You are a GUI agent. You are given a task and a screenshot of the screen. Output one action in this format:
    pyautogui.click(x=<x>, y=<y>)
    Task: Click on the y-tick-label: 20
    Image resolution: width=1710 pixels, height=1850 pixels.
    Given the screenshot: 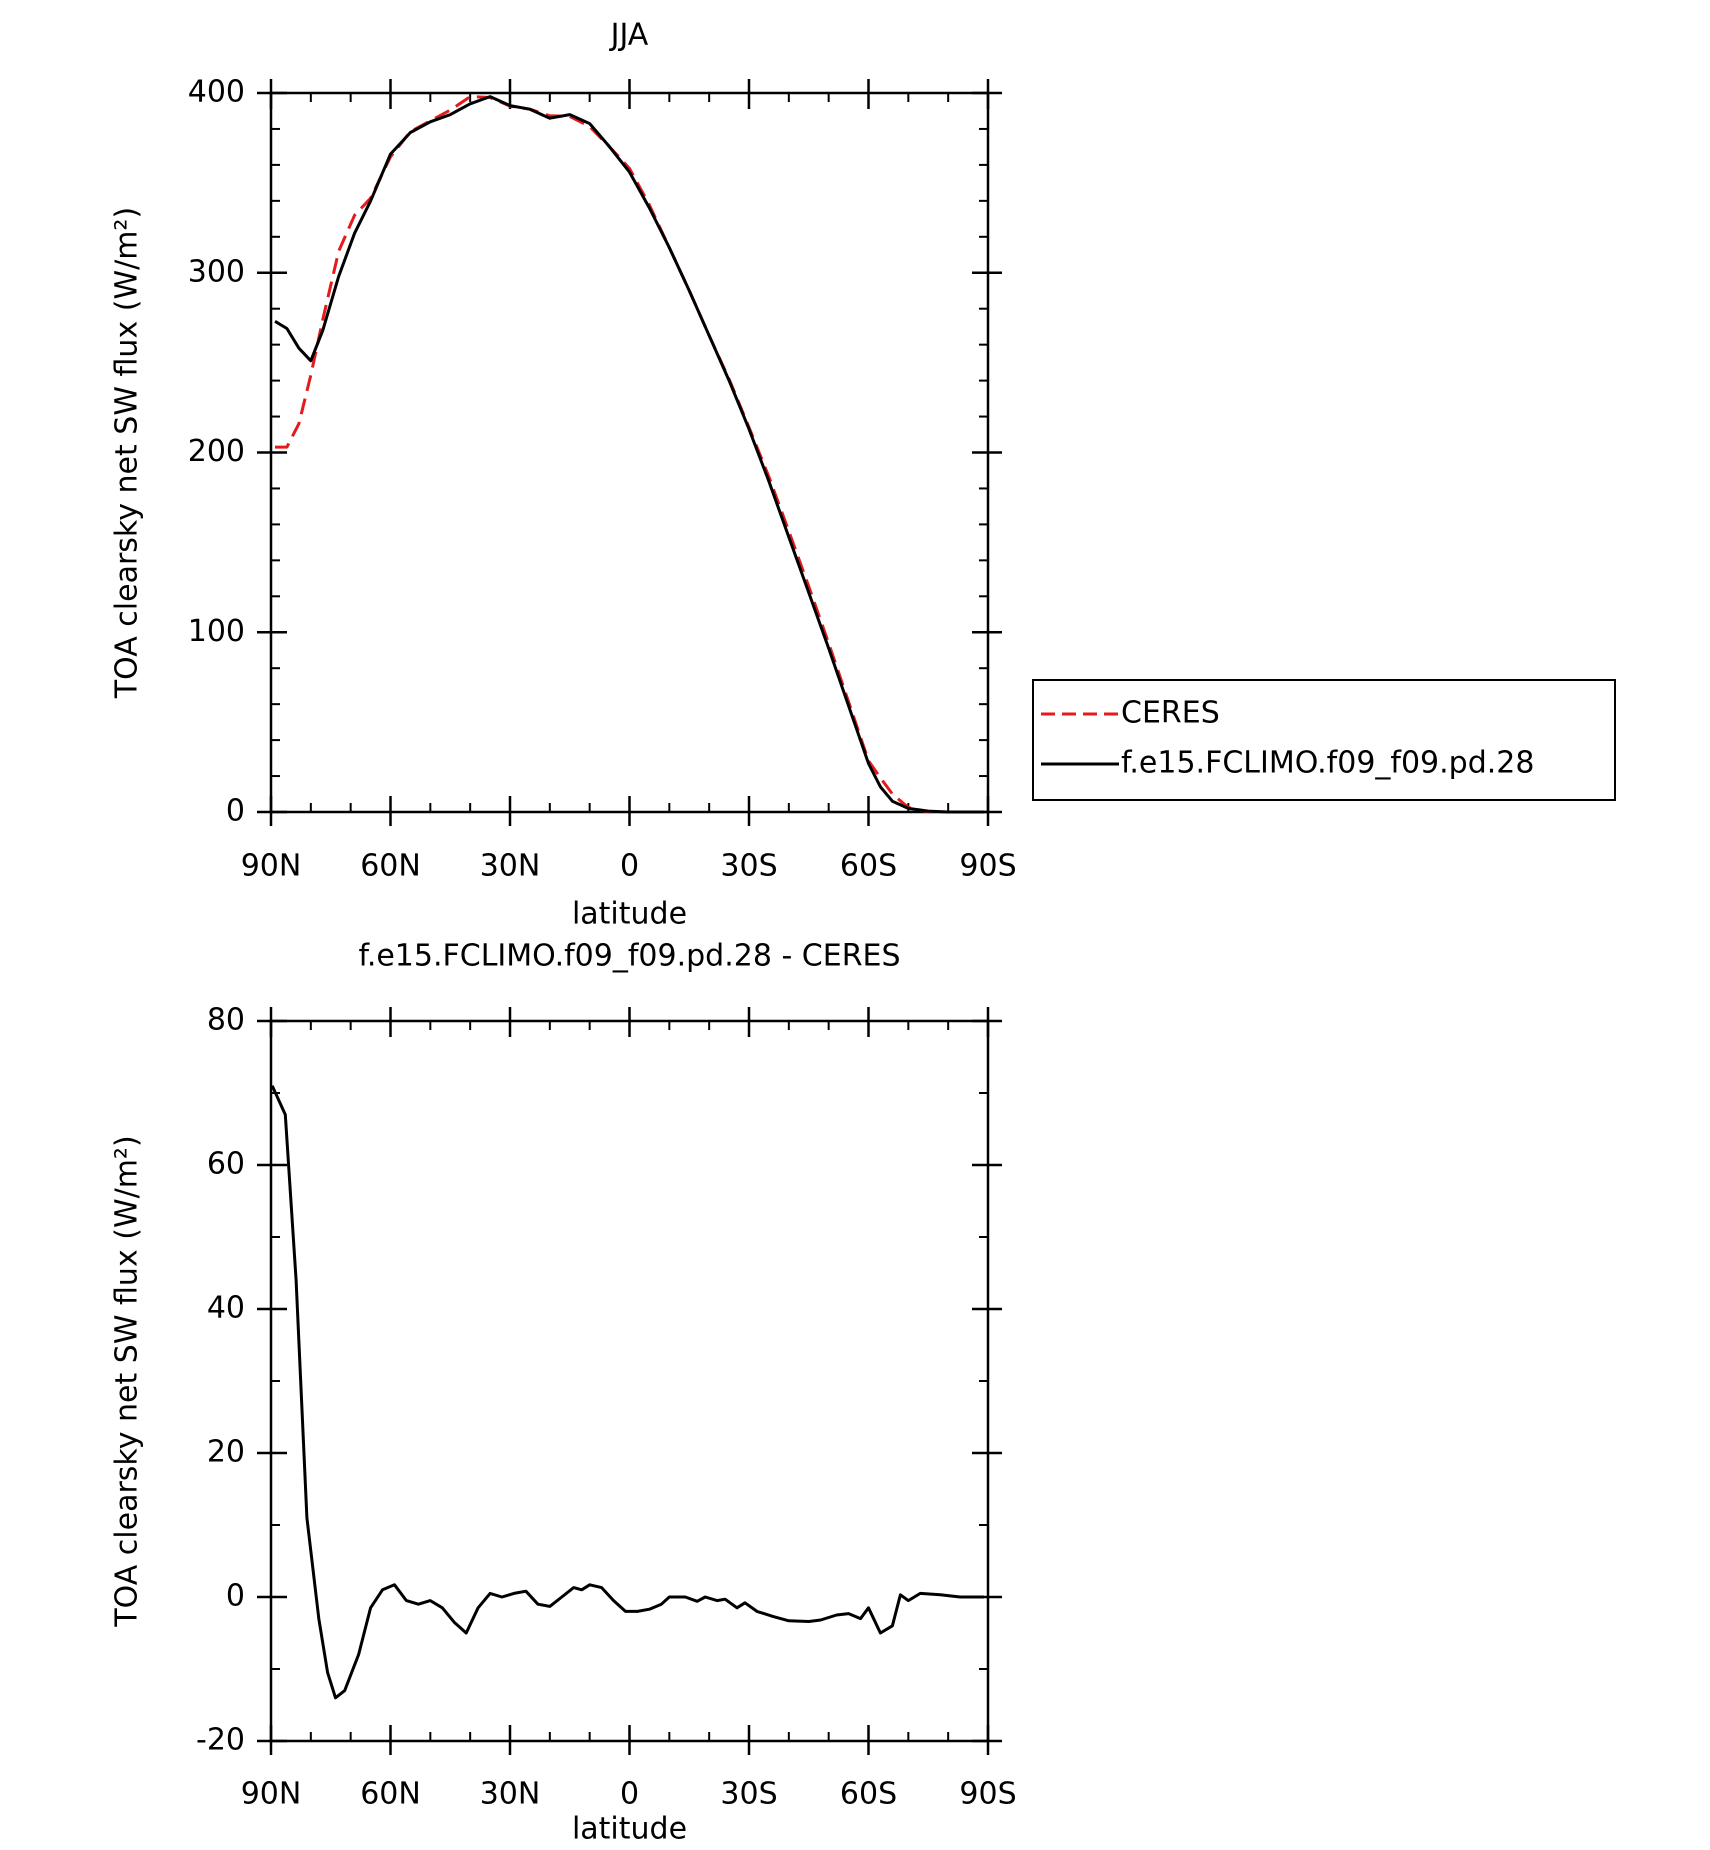 What is the action you would take?
    pyautogui.click(x=226, y=1452)
    